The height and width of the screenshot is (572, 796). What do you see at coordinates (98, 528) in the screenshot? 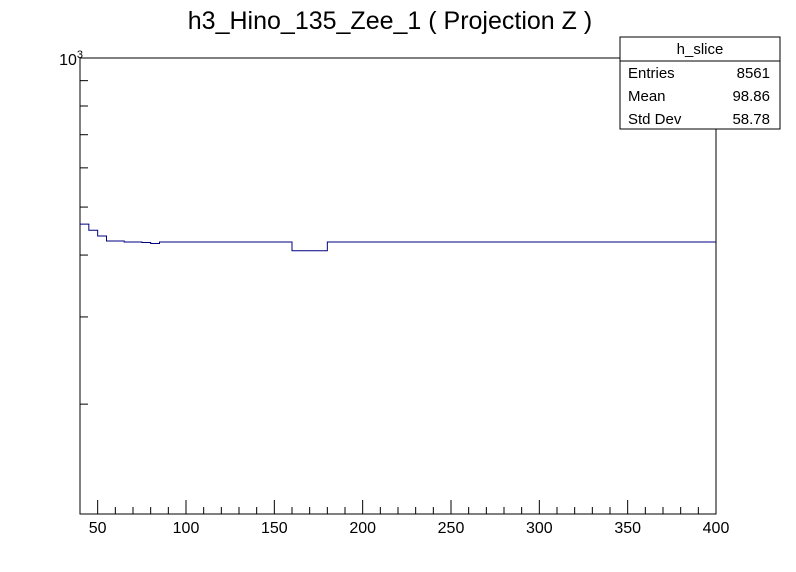
I see `x-tick-label: 50` at bounding box center [98, 528].